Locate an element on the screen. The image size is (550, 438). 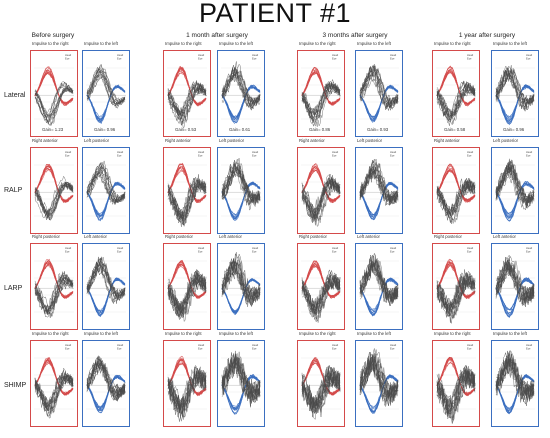
gain-value: Gain= 0.58 is located at coordinates (455, 129).